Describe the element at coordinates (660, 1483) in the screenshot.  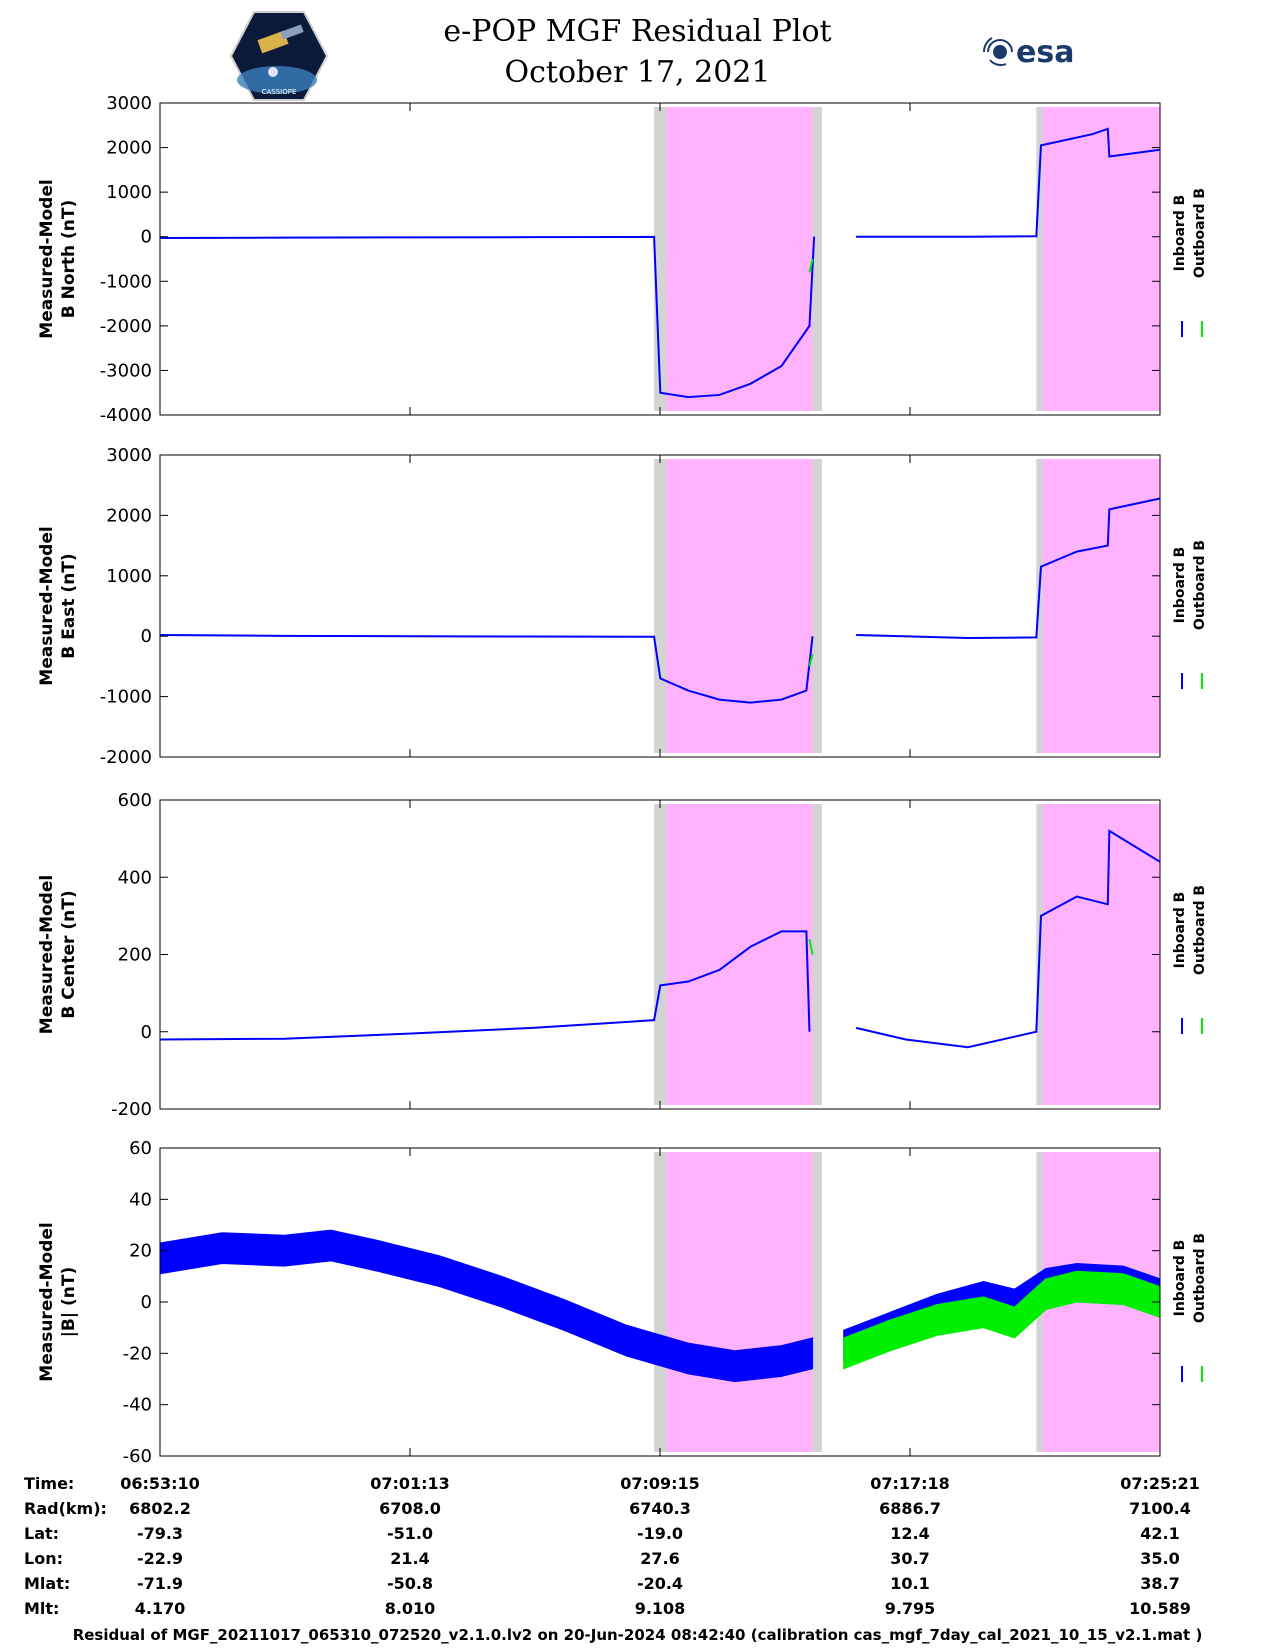
I see `orbit-value: 07:09:15` at that location.